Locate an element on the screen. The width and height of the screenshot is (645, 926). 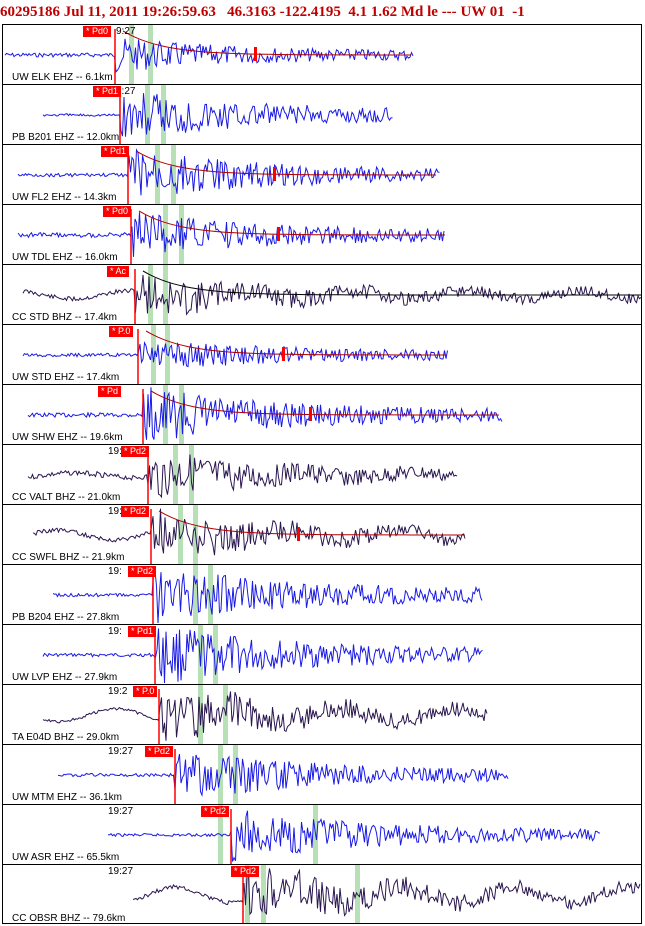
seismogram-trace: * Ac CC STD BHZ -- 17.4km is located at coordinates (322, 295).